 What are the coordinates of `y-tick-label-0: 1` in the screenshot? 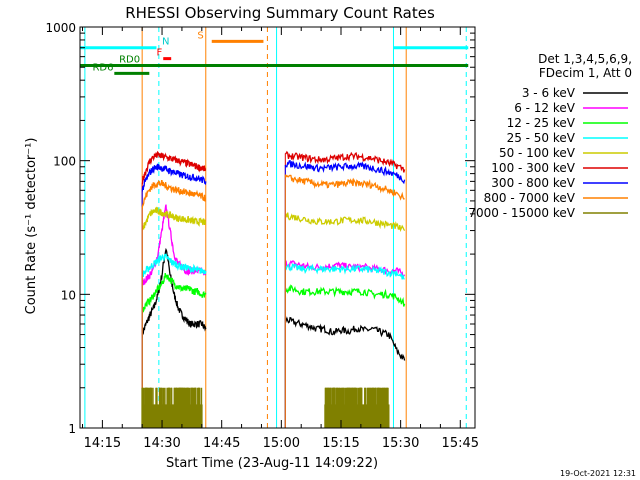 It's located at (72, 429).